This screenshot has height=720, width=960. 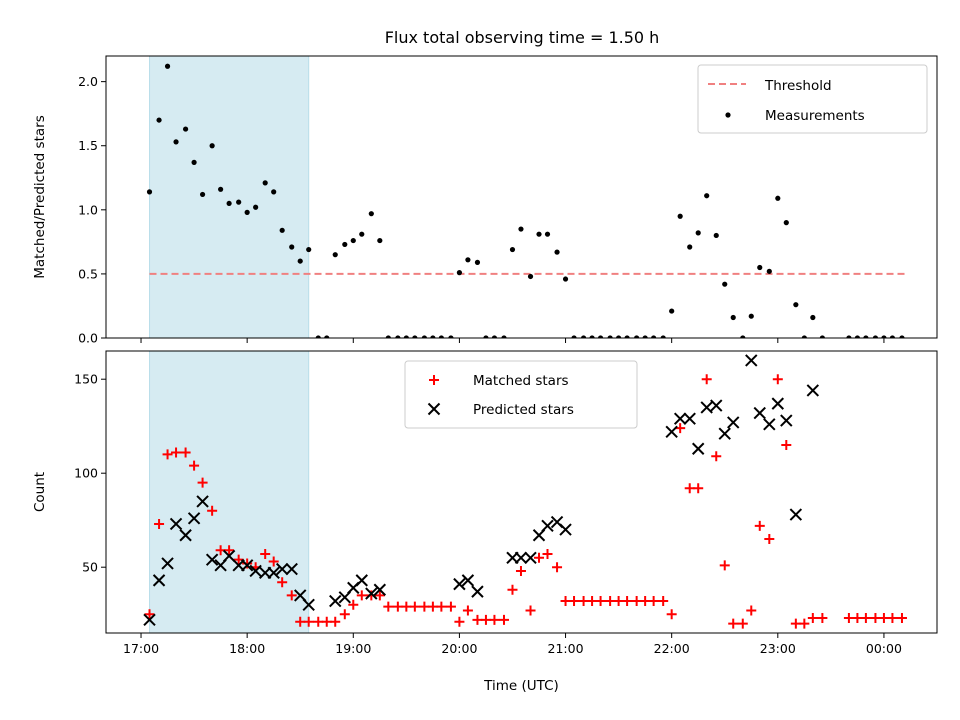 I want to click on x-tick-label: 23:00, so click(x=778, y=648).